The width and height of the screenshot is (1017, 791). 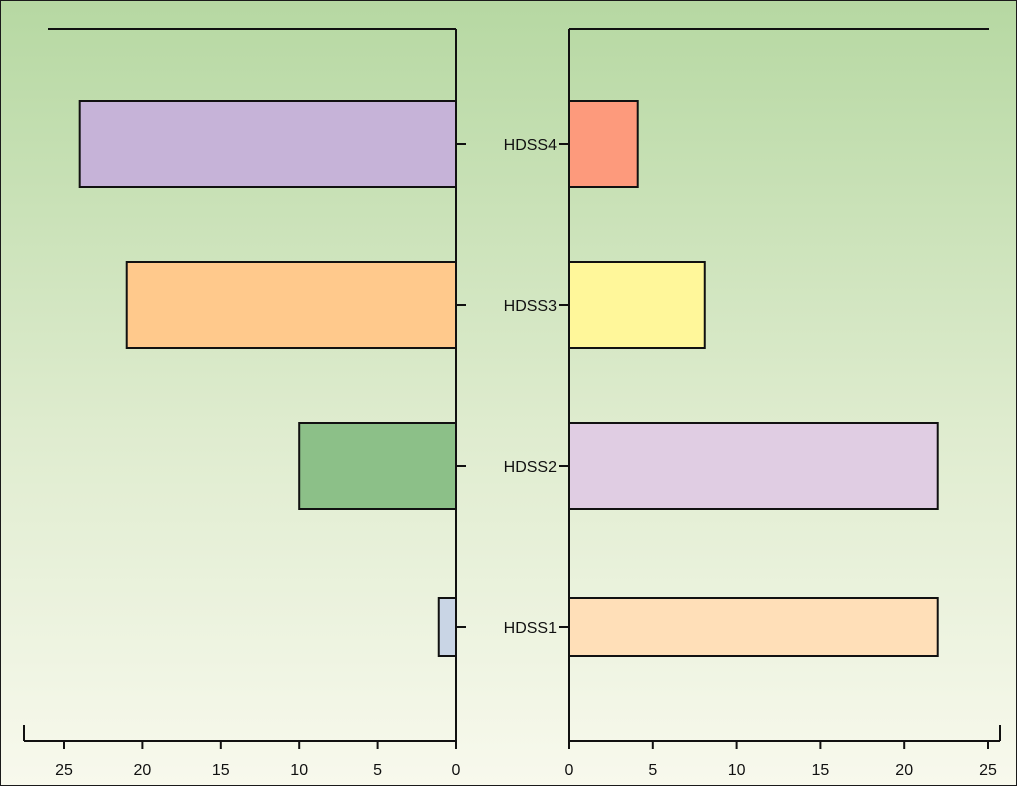 What do you see at coordinates (737, 770) in the screenshot?
I see `right-x-tick-label-10: 10` at bounding box center [737, 770].